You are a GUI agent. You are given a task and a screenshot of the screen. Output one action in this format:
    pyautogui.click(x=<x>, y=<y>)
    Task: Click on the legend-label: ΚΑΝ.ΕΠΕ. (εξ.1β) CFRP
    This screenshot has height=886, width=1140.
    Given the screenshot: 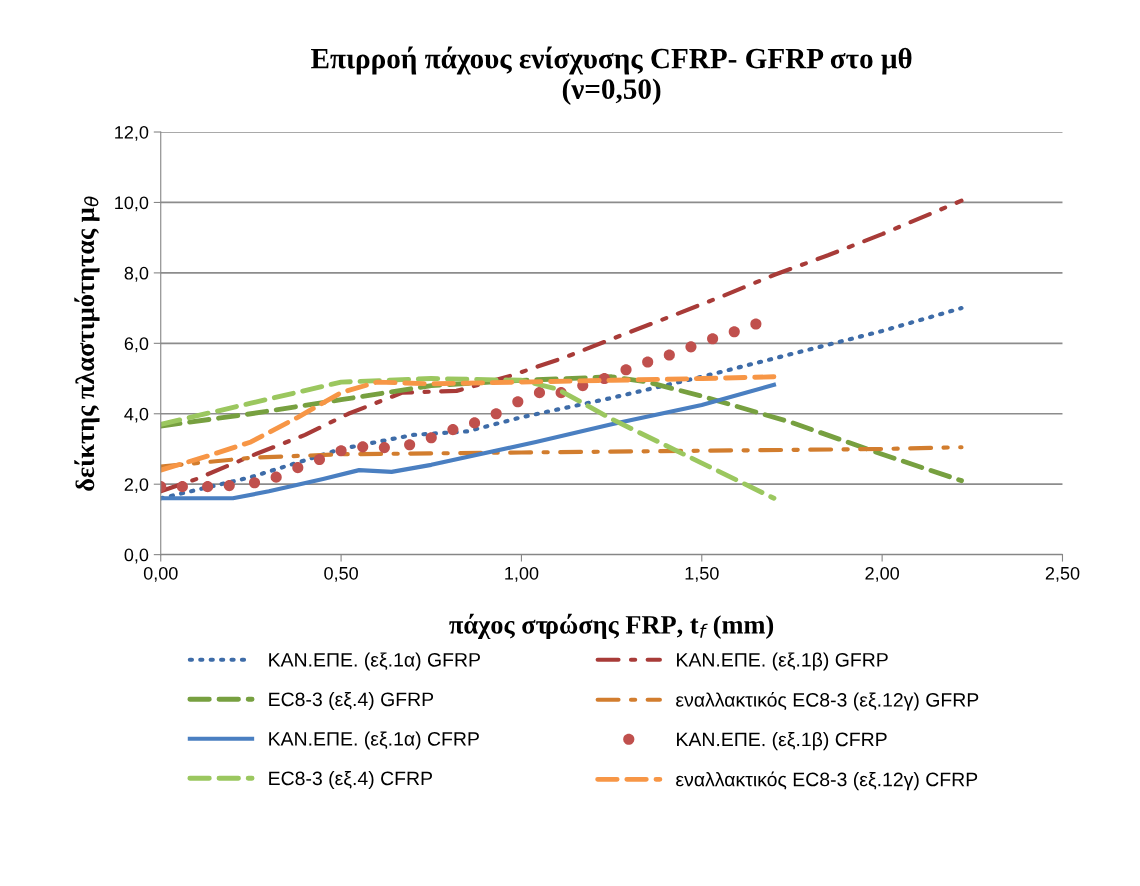 What is the action you would take?
    pyautogui.click(x=782, y=741)
    